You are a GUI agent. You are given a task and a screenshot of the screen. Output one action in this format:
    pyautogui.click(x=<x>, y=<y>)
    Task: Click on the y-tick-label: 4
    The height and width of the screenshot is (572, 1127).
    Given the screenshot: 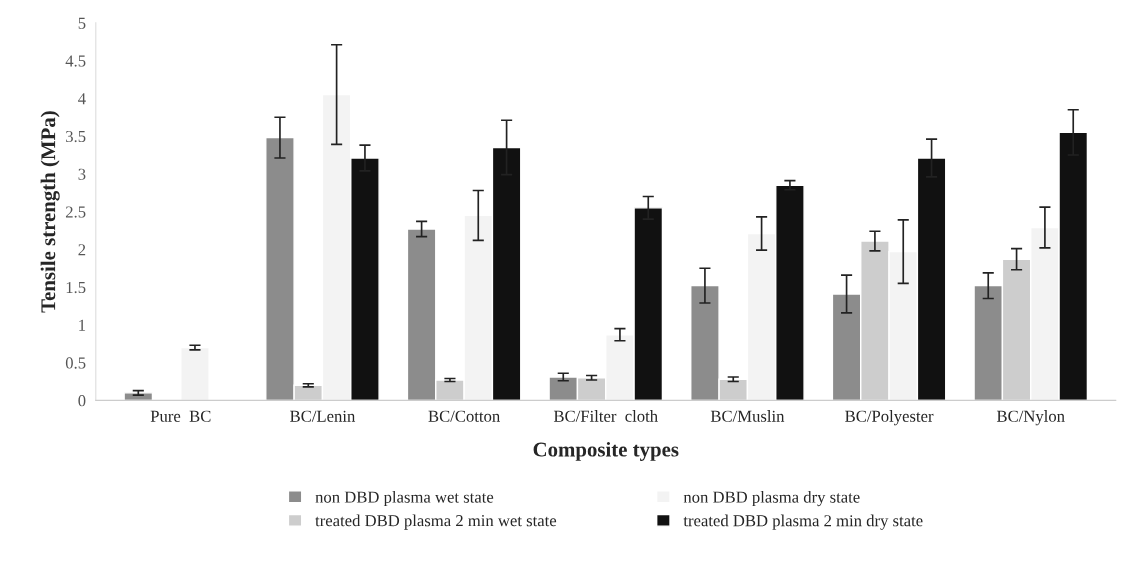 What is the action you would take?
    pyautogui.click(x=82, y=99)
    